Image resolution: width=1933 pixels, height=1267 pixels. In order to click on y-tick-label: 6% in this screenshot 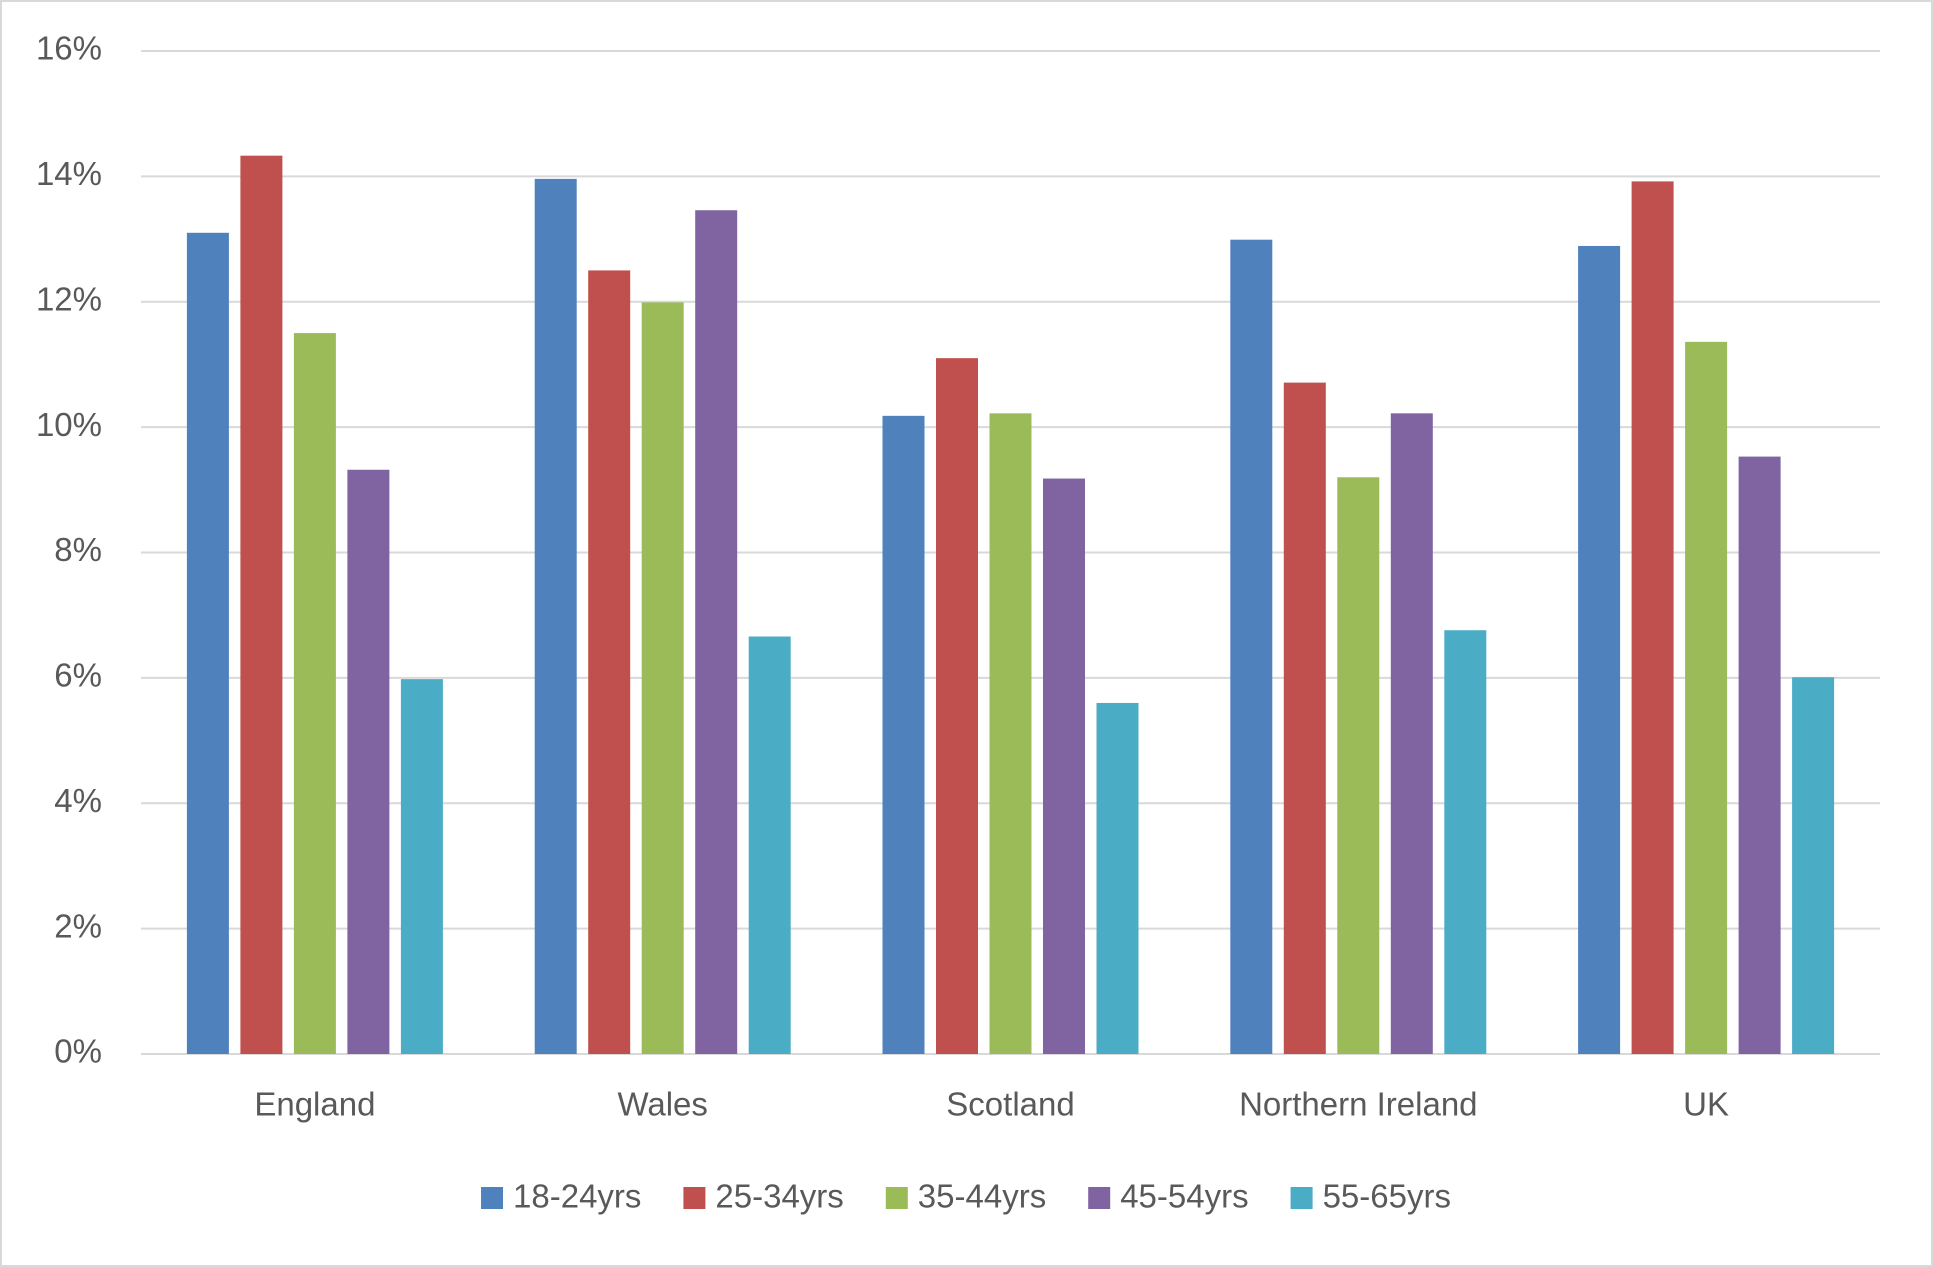, I will do `click(78, 675)`.